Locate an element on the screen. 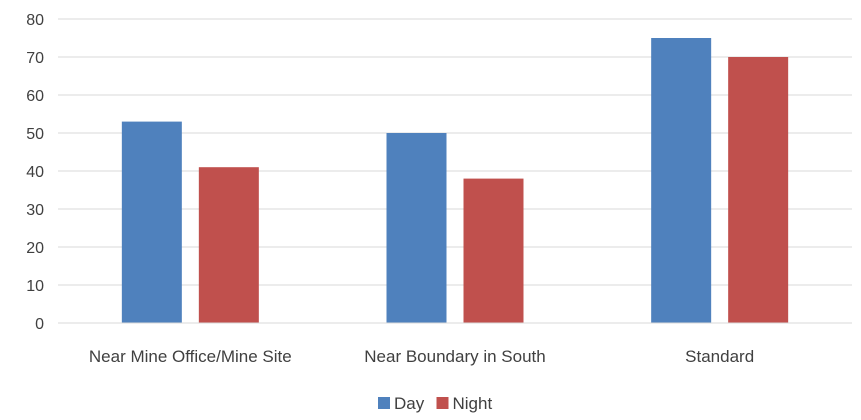 The height and width of the screenshot is (420, 861). x-category-label: Near Mine Office/Mine Site is located at coordinates (190, 356).